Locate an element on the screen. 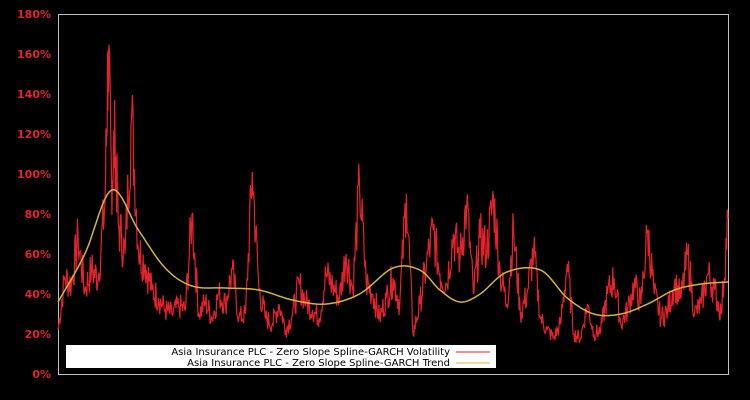 The height and width of the screenshot is (400, 750). y-tick-label: 120% is located at coordinates (34, 134).